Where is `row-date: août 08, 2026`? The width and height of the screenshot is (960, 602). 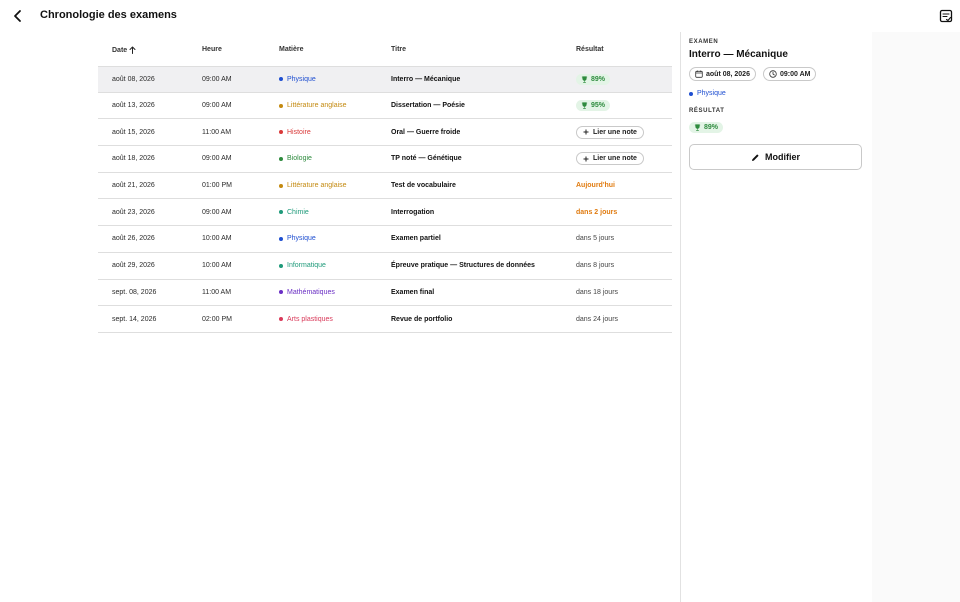
row-date: août 08, 2026 is located at coordinates (133, 79).